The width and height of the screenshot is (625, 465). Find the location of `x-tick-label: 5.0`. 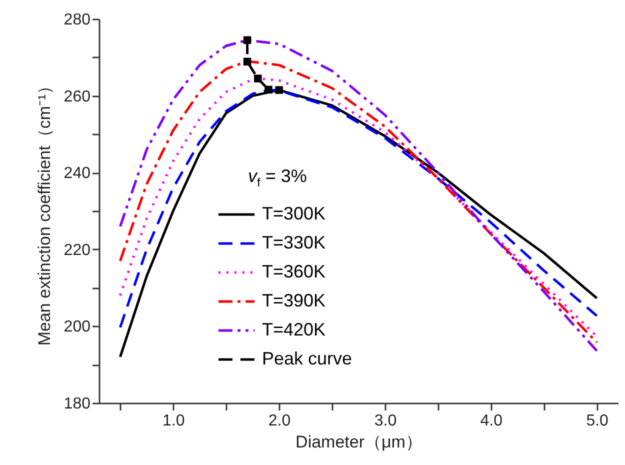

x-tick-label: 5.0 is located at coordinates (597, 421).